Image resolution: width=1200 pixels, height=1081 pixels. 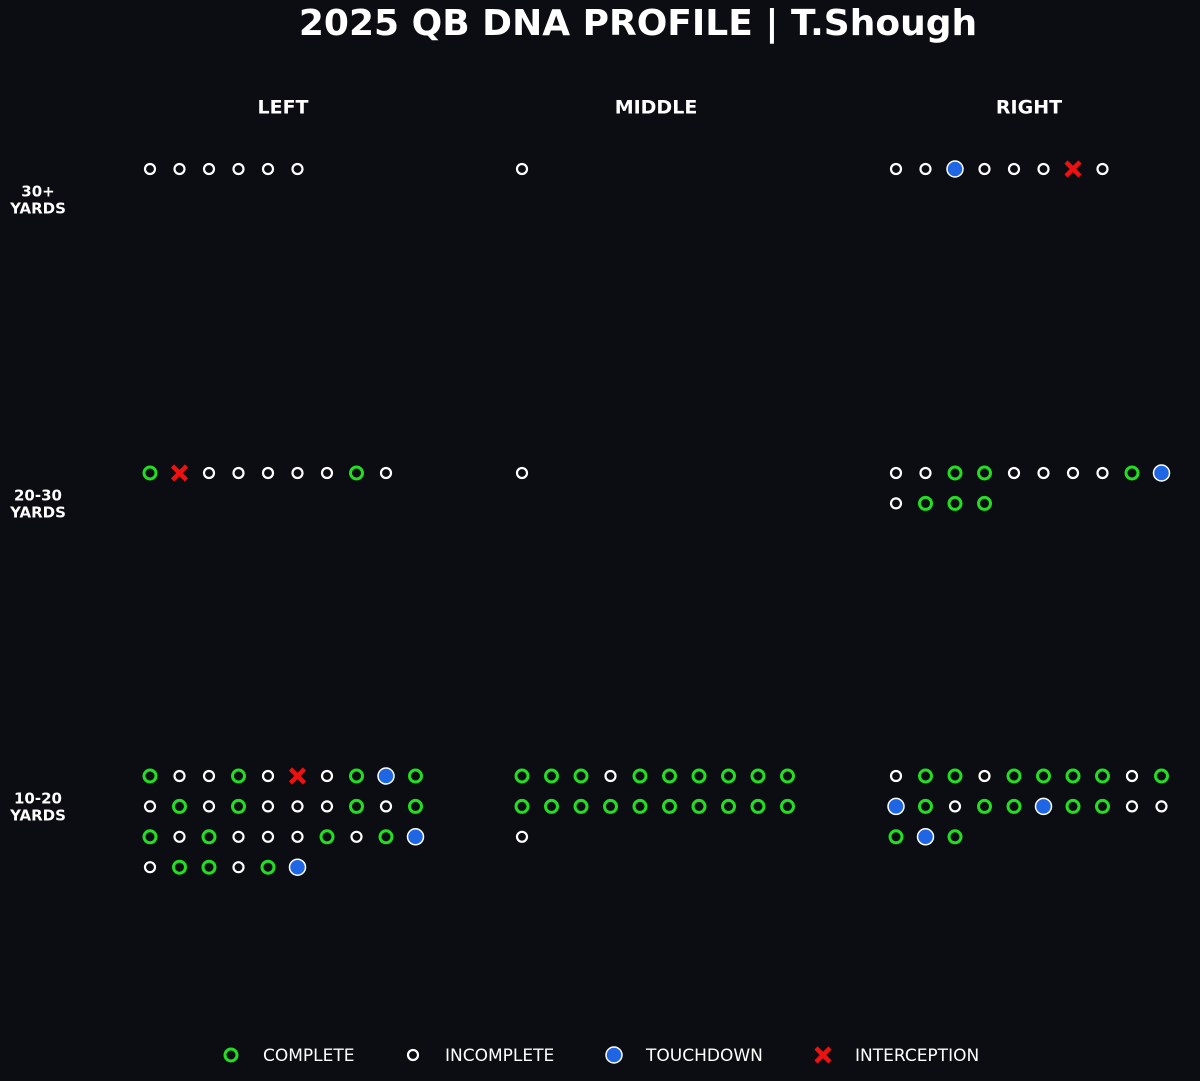 I want to click on legend-label: INTERCEPTION, so click(x=917, y=1056).